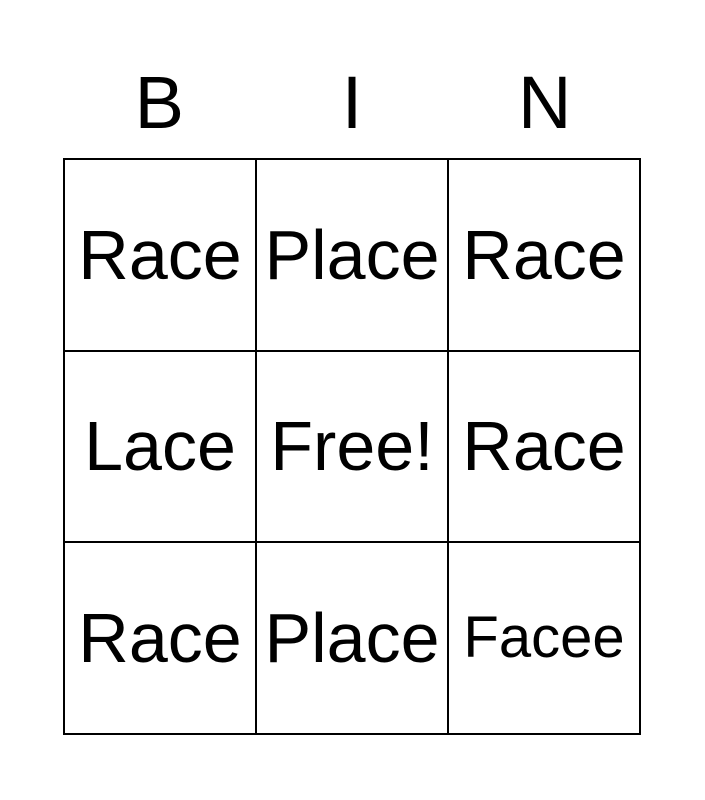 This screenshot has height=800, width=705. What do you see at coordinates (159, 102) in the screenshot?
I see `column-letter-b: B` at bounding box center [159, 102].